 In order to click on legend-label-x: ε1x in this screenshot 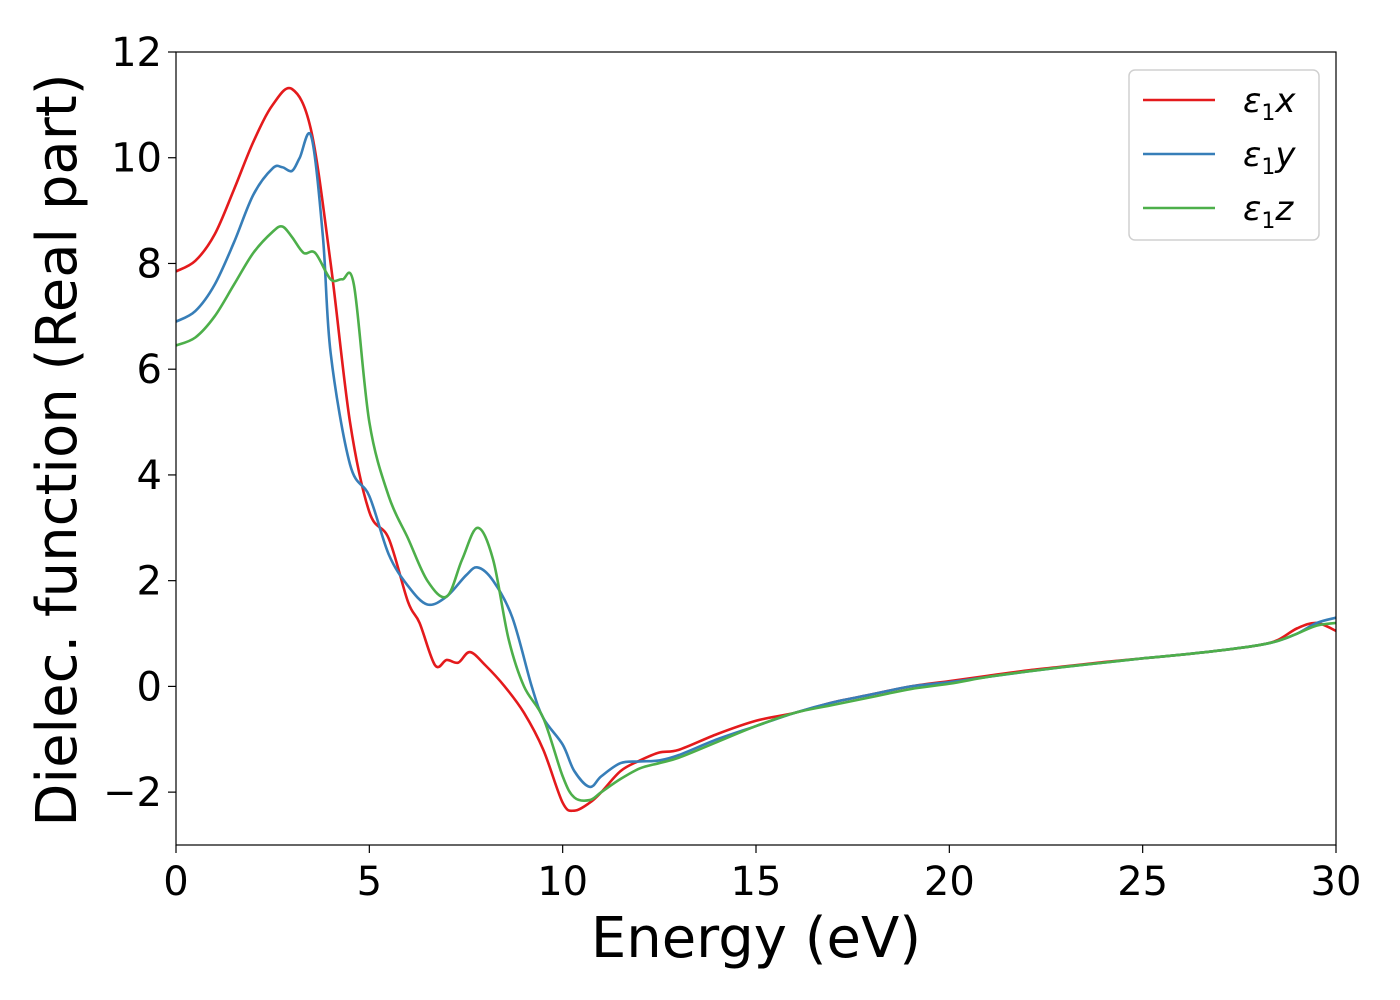, I will do `click(1269, 103)`.